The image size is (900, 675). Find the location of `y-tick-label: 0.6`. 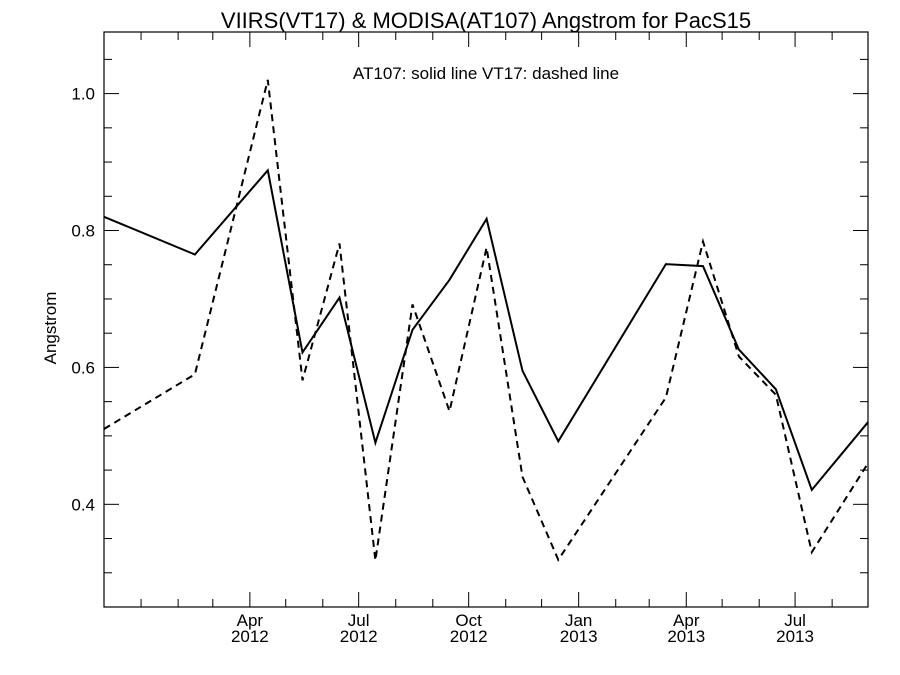

y-tick-label: 0.6 is located at coordinates (83, 367).